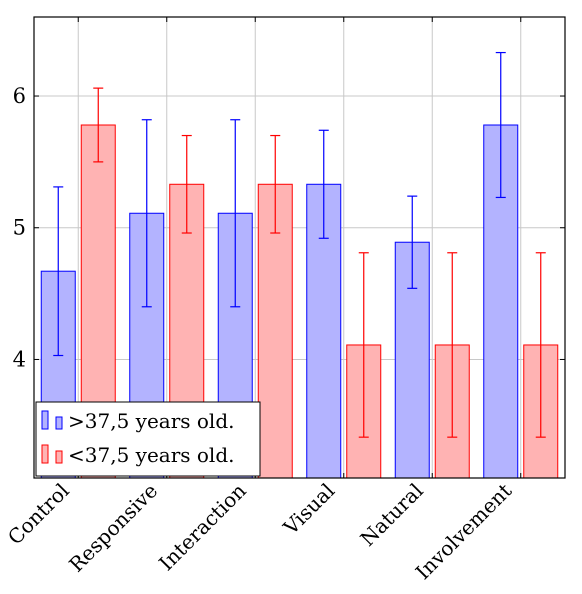 This screenshot has height=594, width=582. I want to click on legend-label: >37,5 years old., so click(151, 421).